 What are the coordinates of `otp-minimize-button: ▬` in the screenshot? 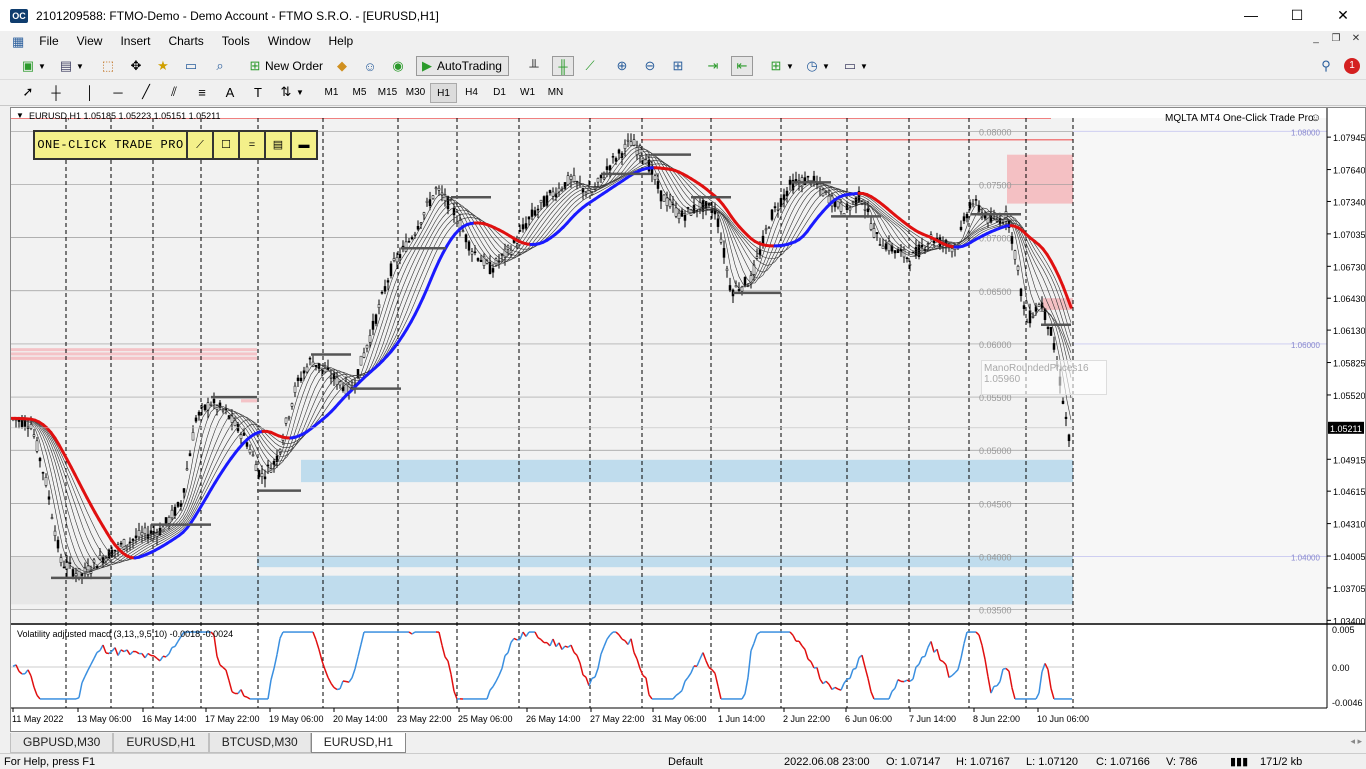 It's located at (305, 145).